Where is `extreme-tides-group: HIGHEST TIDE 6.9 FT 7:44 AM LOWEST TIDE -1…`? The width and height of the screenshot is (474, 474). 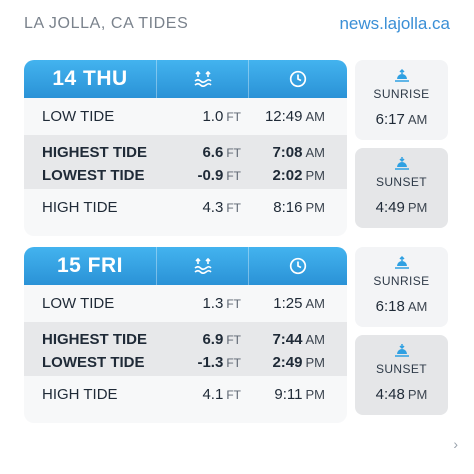
extreme-tides-group: HIGHEST TIDE 6.9 FT 7:44 AM LOWEST TIDE -1… is located at coordinates (185, 349).